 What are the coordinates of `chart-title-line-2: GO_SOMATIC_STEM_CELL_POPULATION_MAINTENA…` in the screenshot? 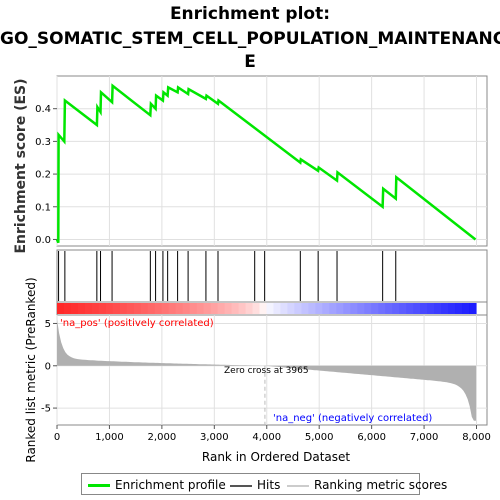 It's located at (250, 39).